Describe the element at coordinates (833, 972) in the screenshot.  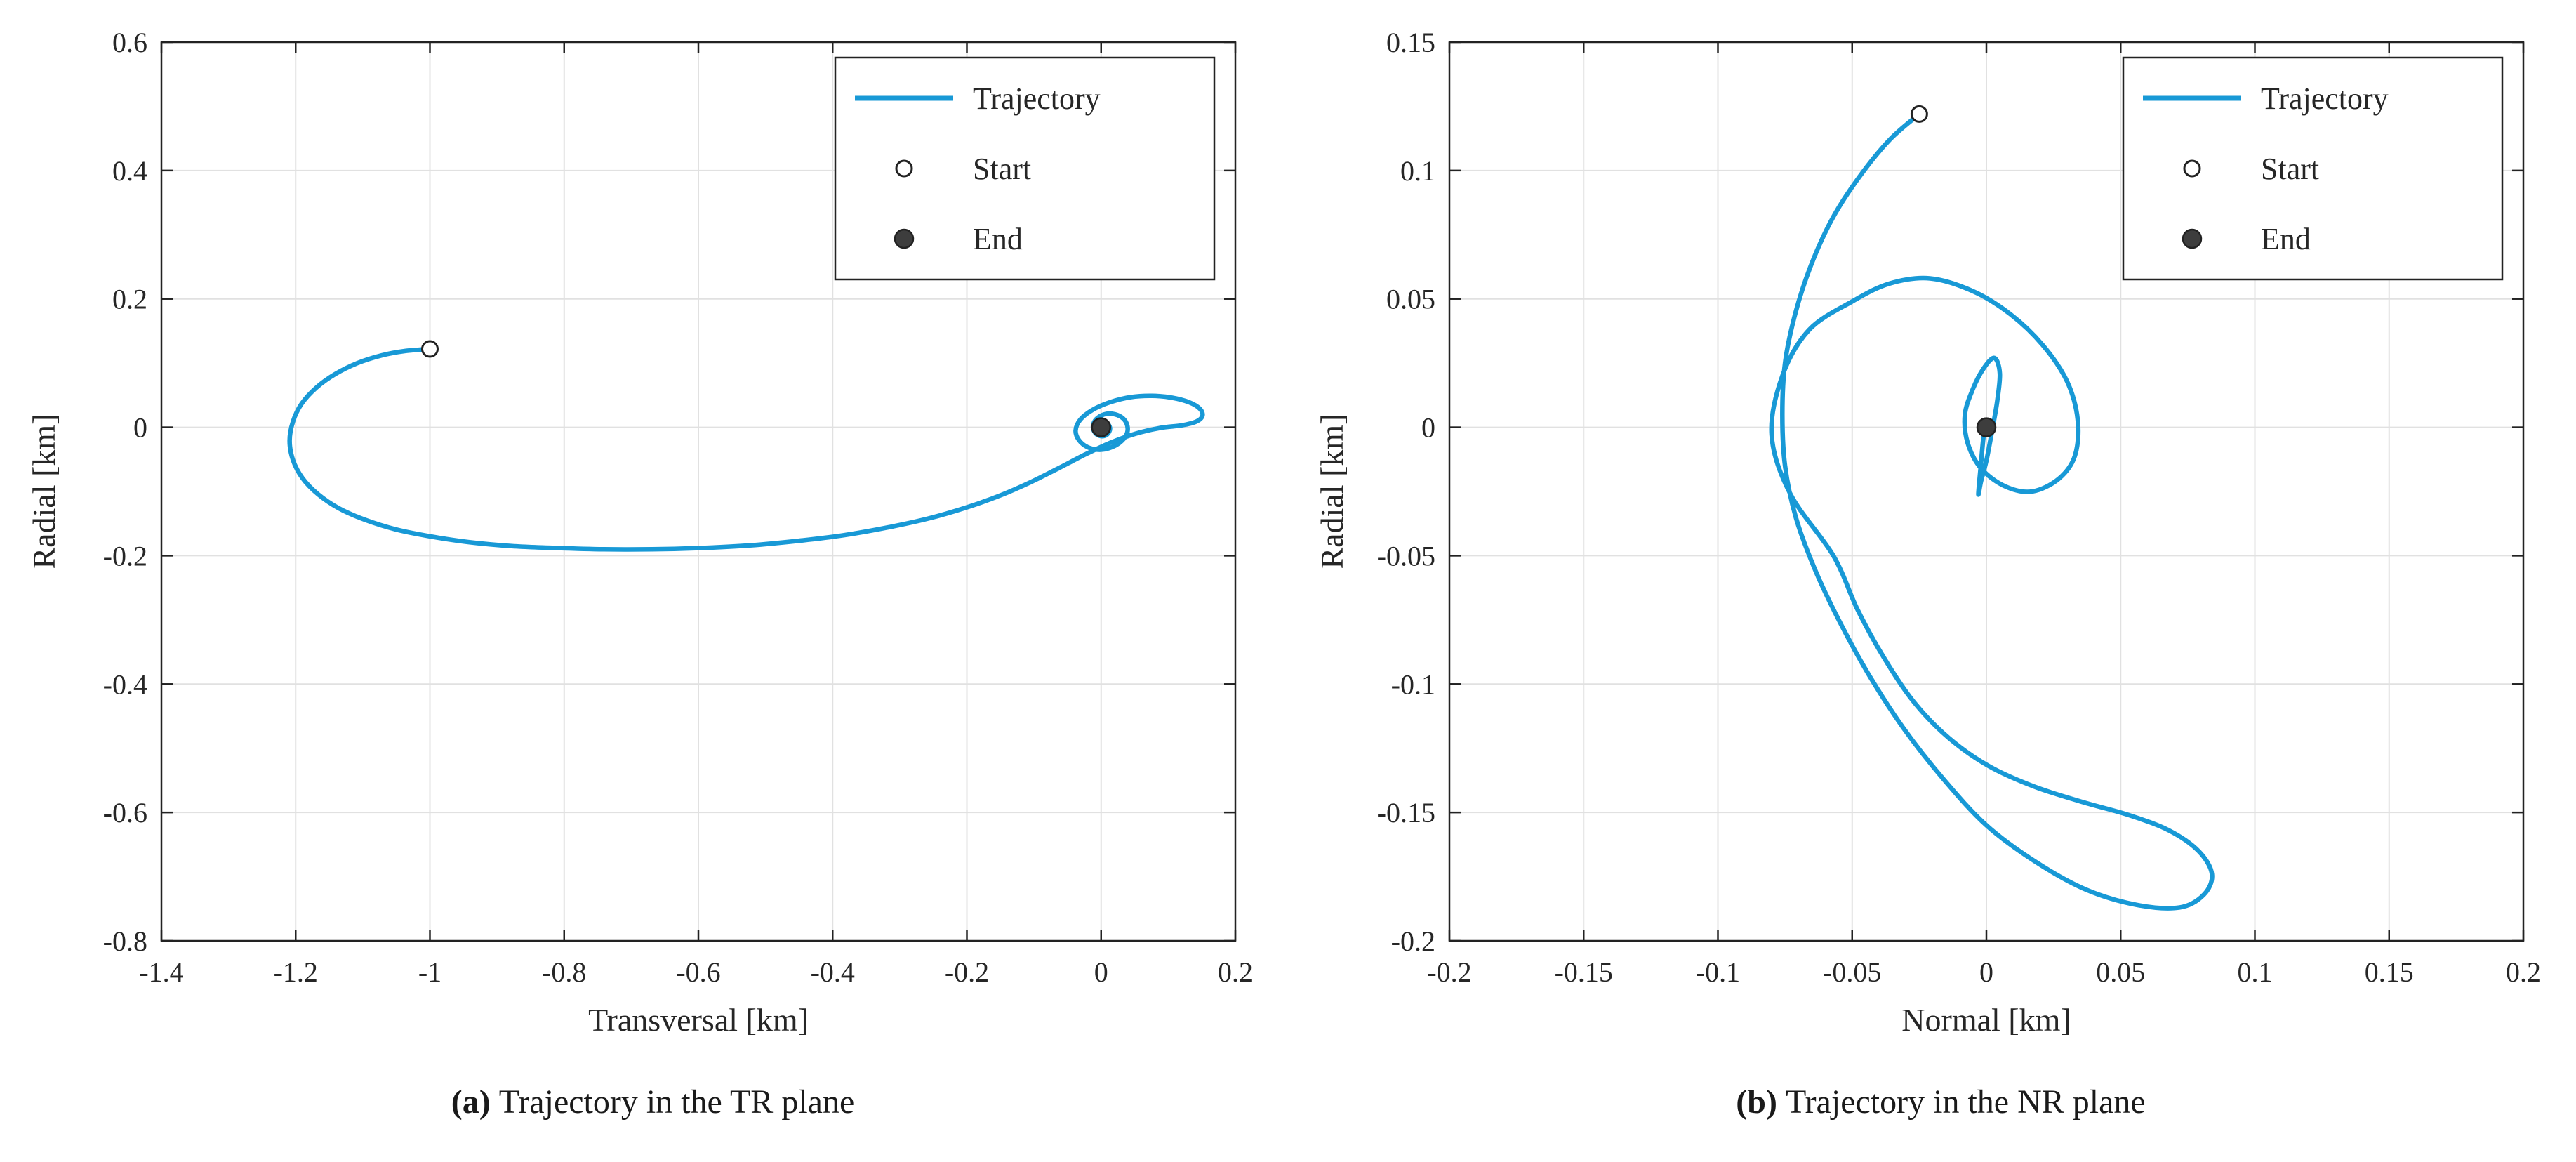
I see `x-tick-label: -0.4` at that location.